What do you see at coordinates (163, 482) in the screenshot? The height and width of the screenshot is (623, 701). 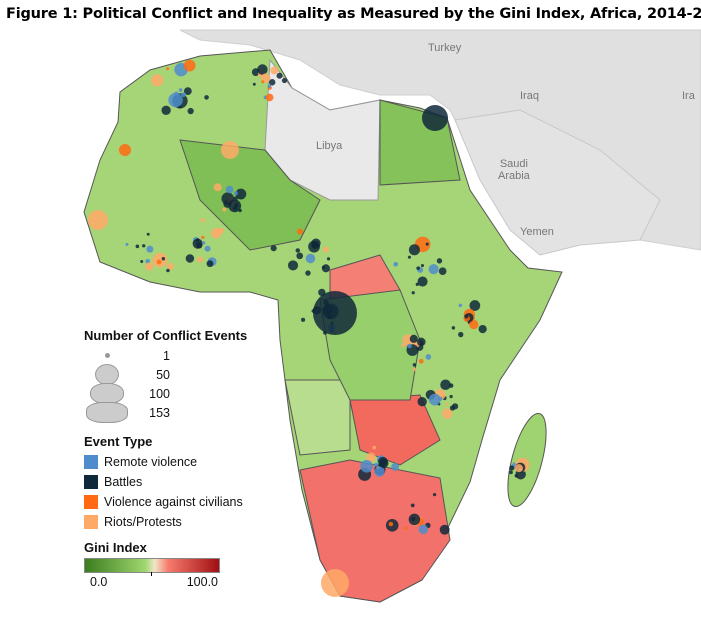 I see `legend-item-battles: Battles` at bounding box center [163, 482].